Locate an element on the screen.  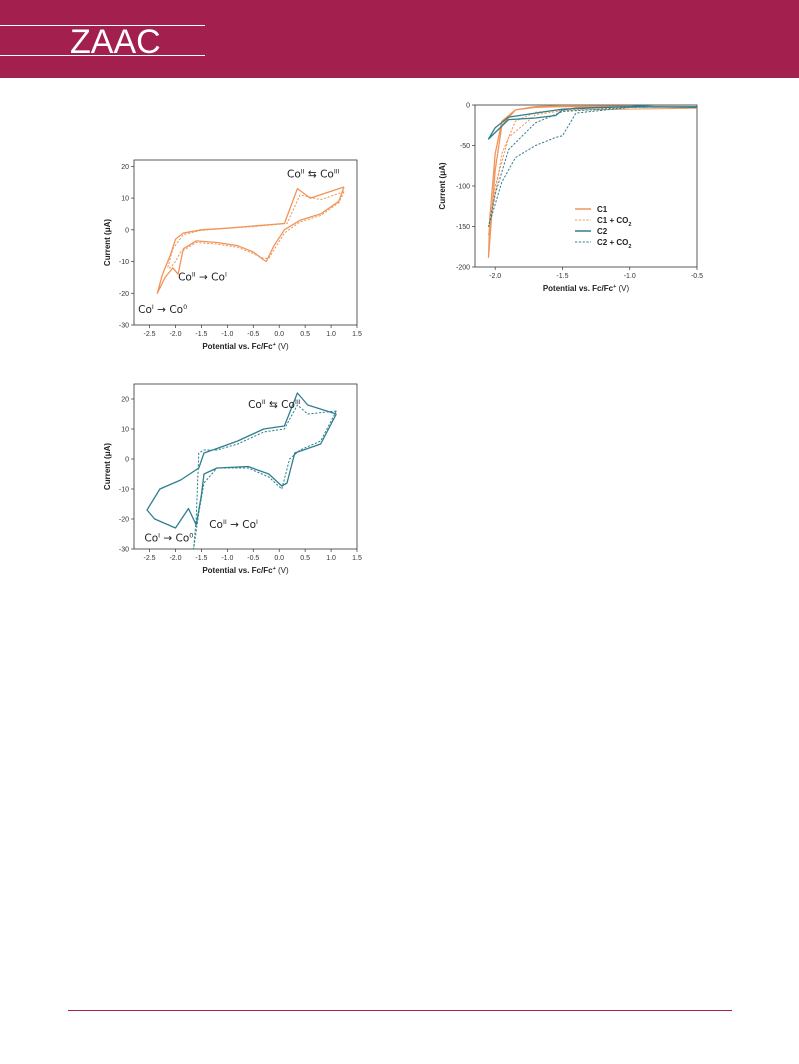
header-rule-top is located at coordinates (102, 25).